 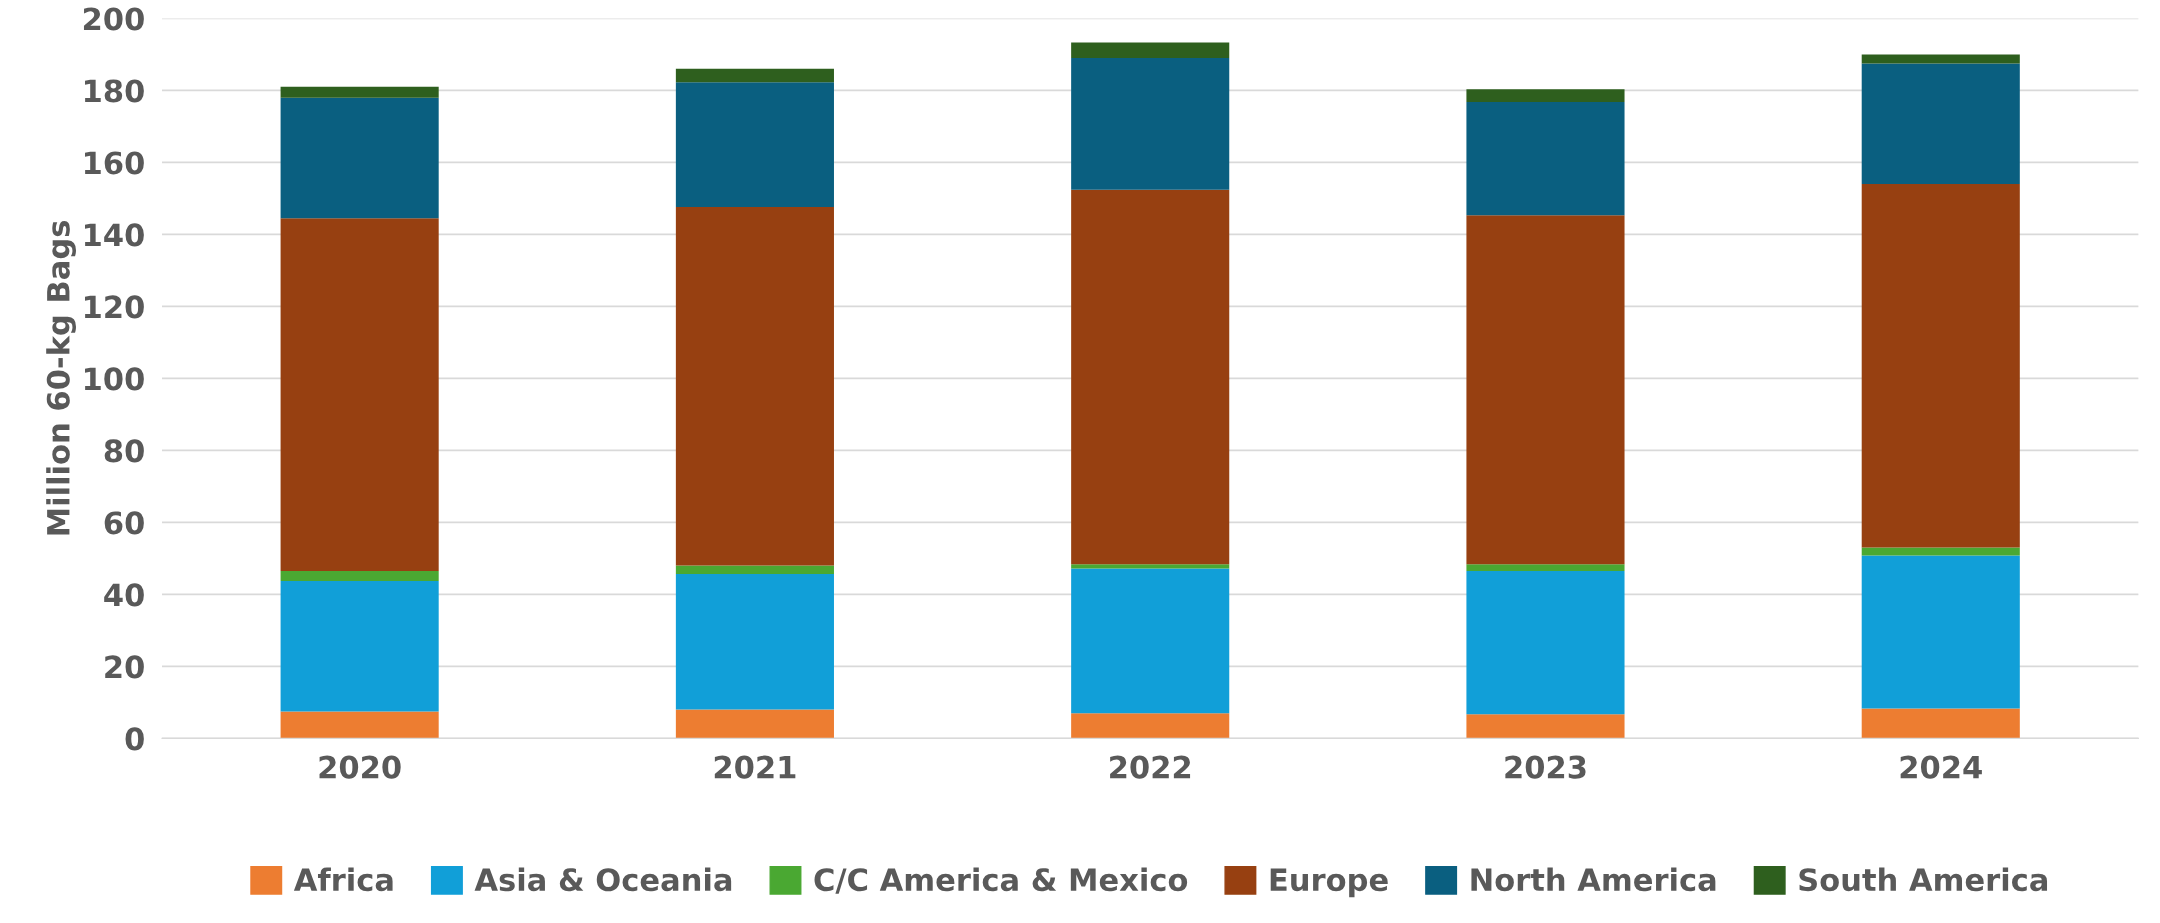 What do you see at coordinates (124, 451) in the screenshot?
I see `y-tick-label: 80` at bounding box center [124, 451].